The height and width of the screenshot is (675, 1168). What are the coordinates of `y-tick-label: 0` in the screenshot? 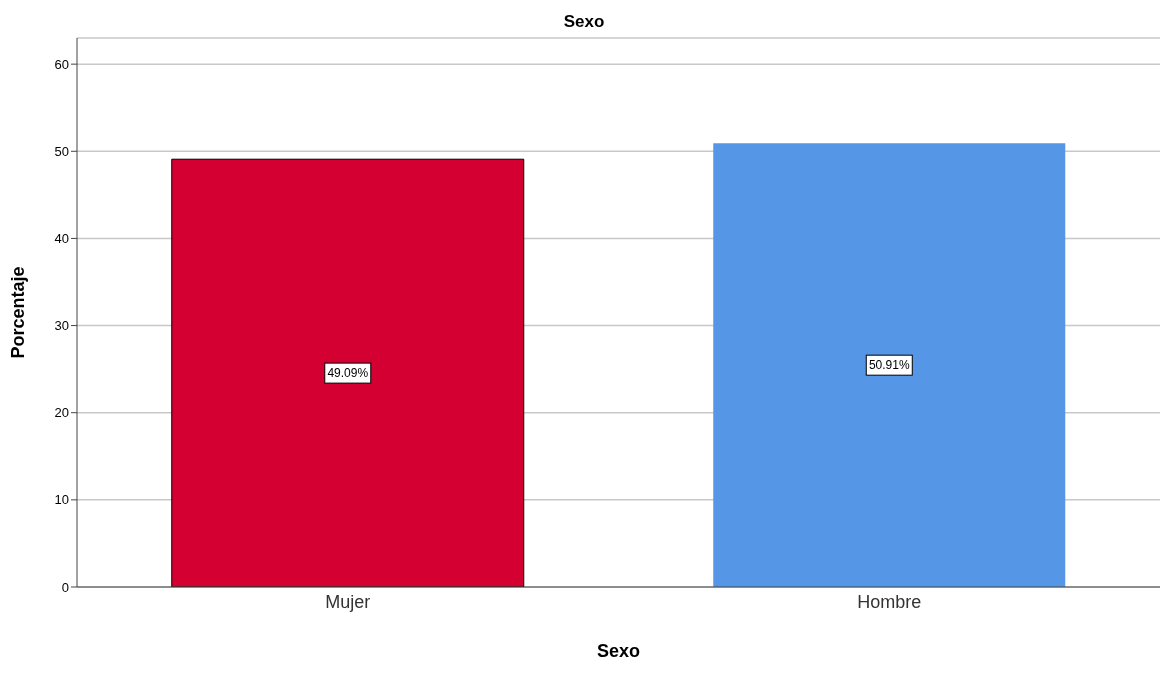 It's located at (65, 587).